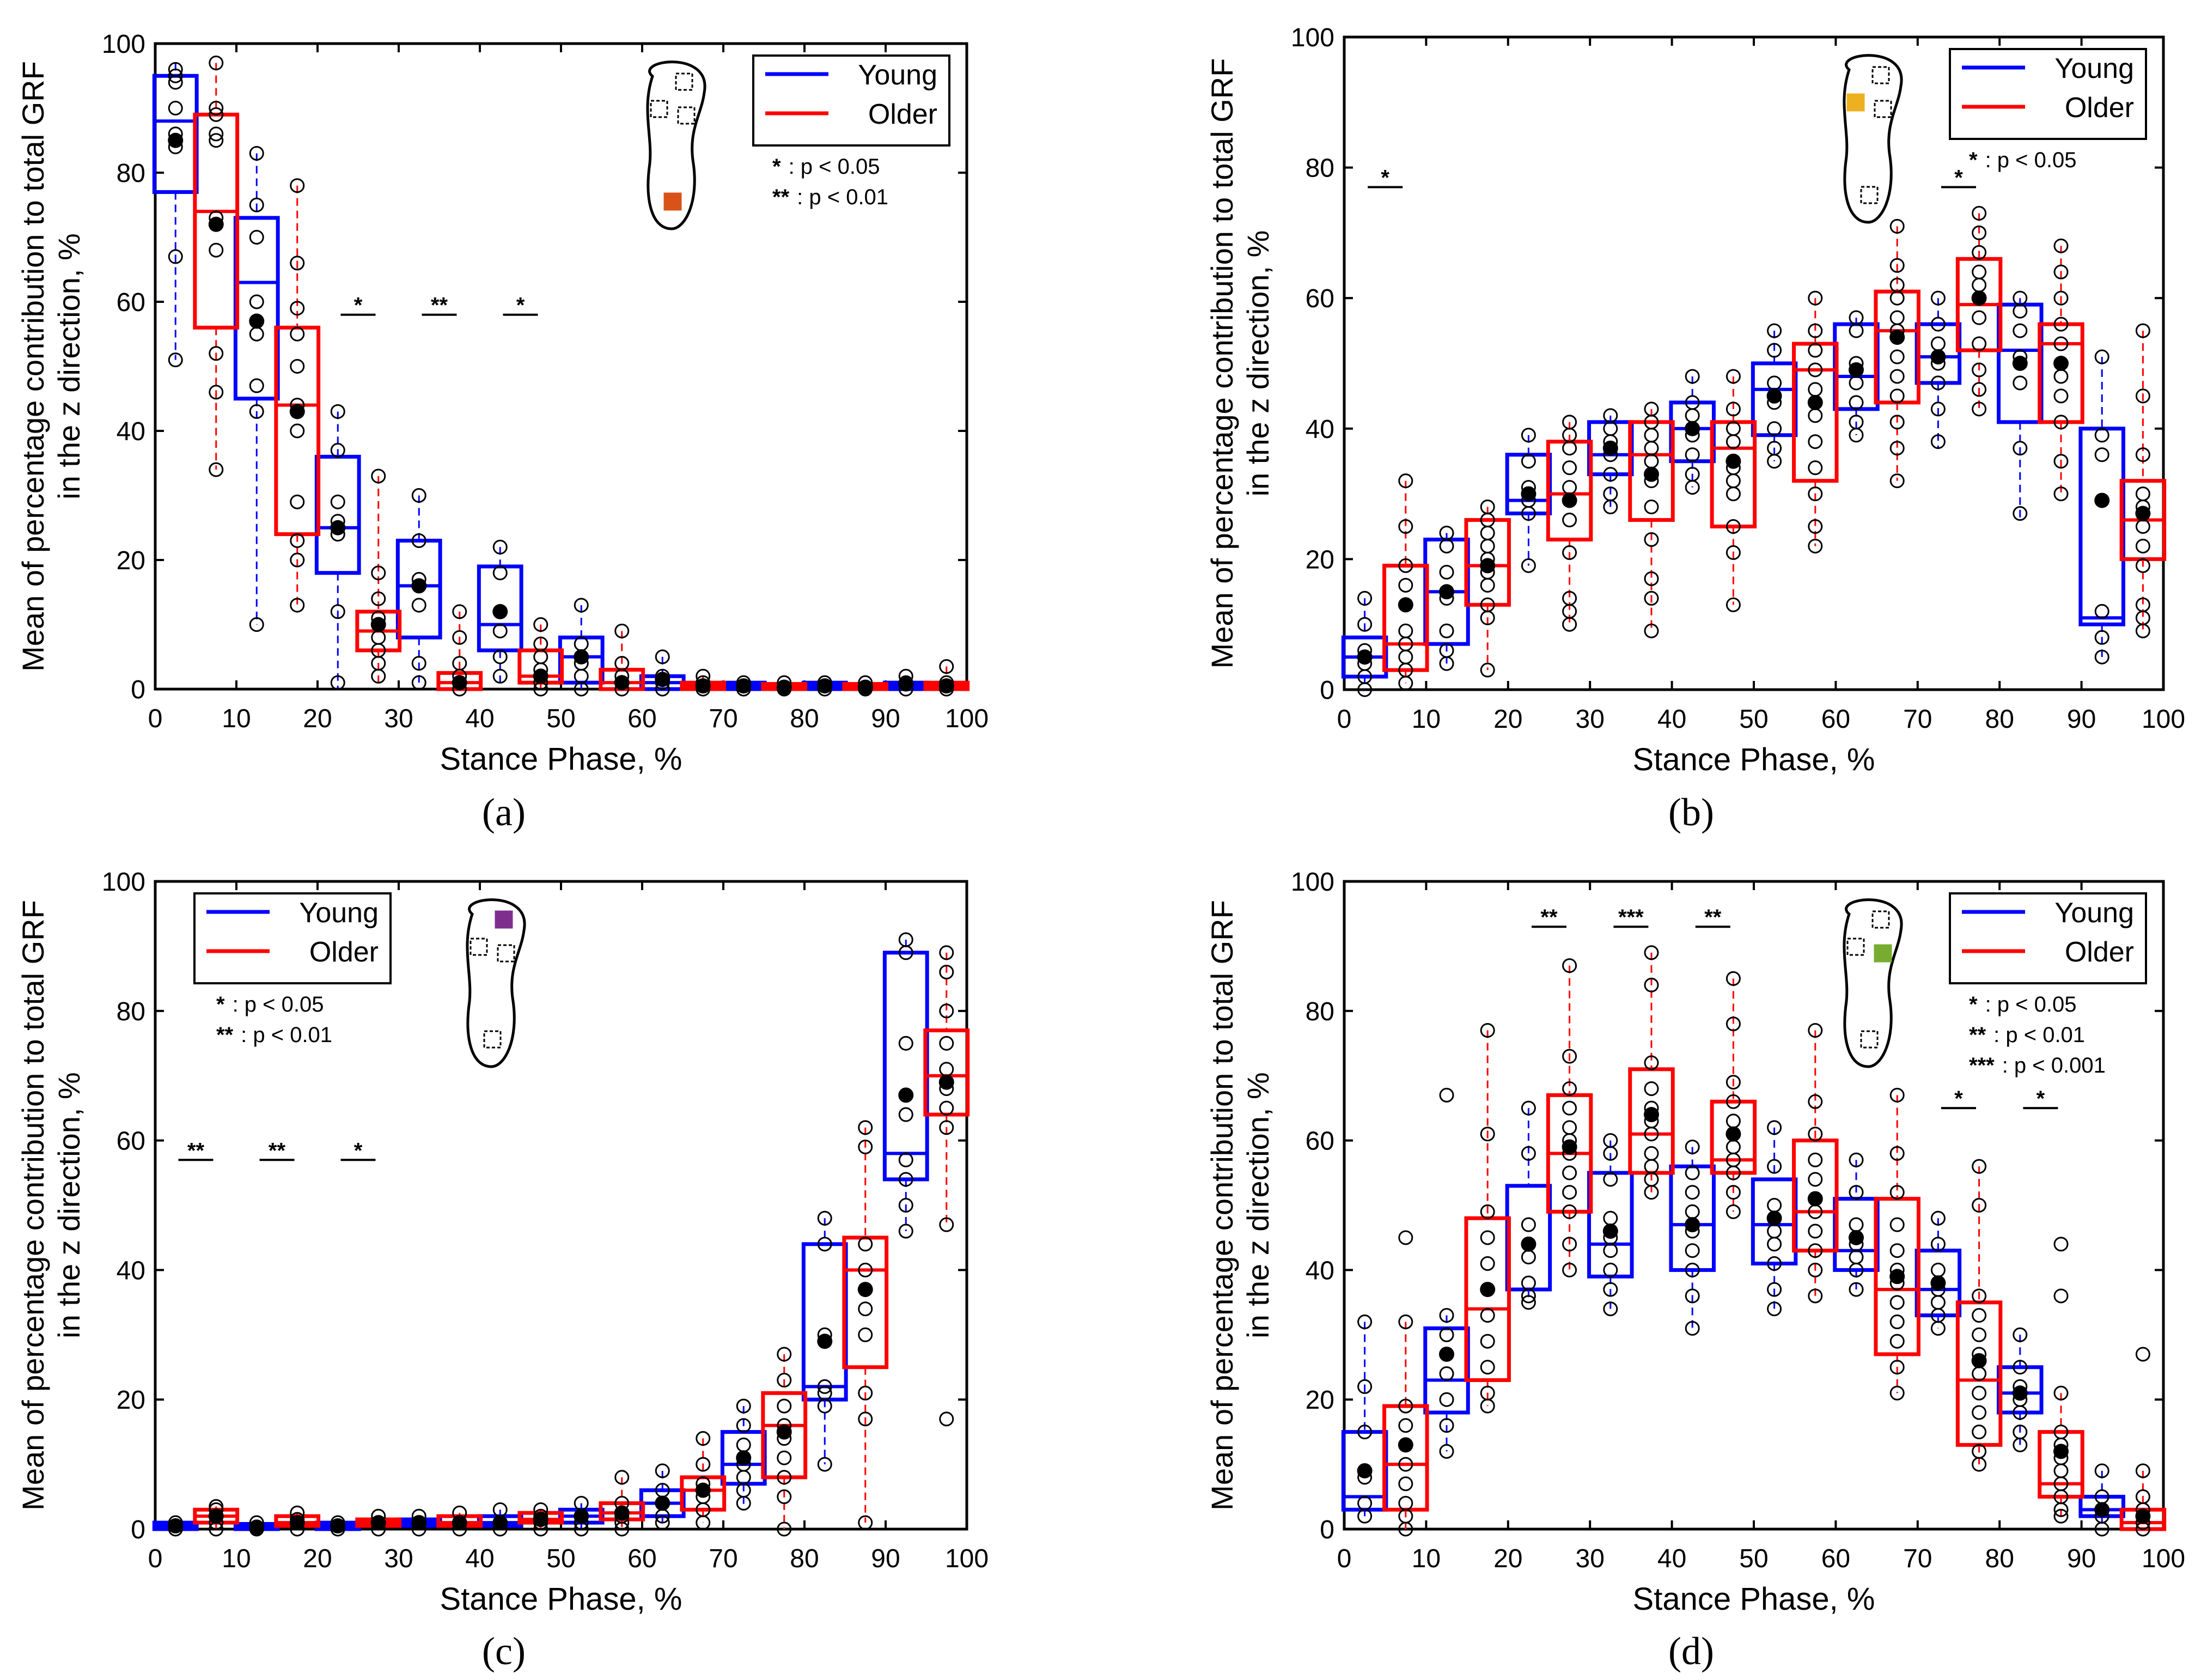 The width and height of the screenshot is (2195, 1680). What do you see at coordinates (236, 1558) in the screenshot?
I see `x-tick-label: 10` at bounding box center [236, 1558].